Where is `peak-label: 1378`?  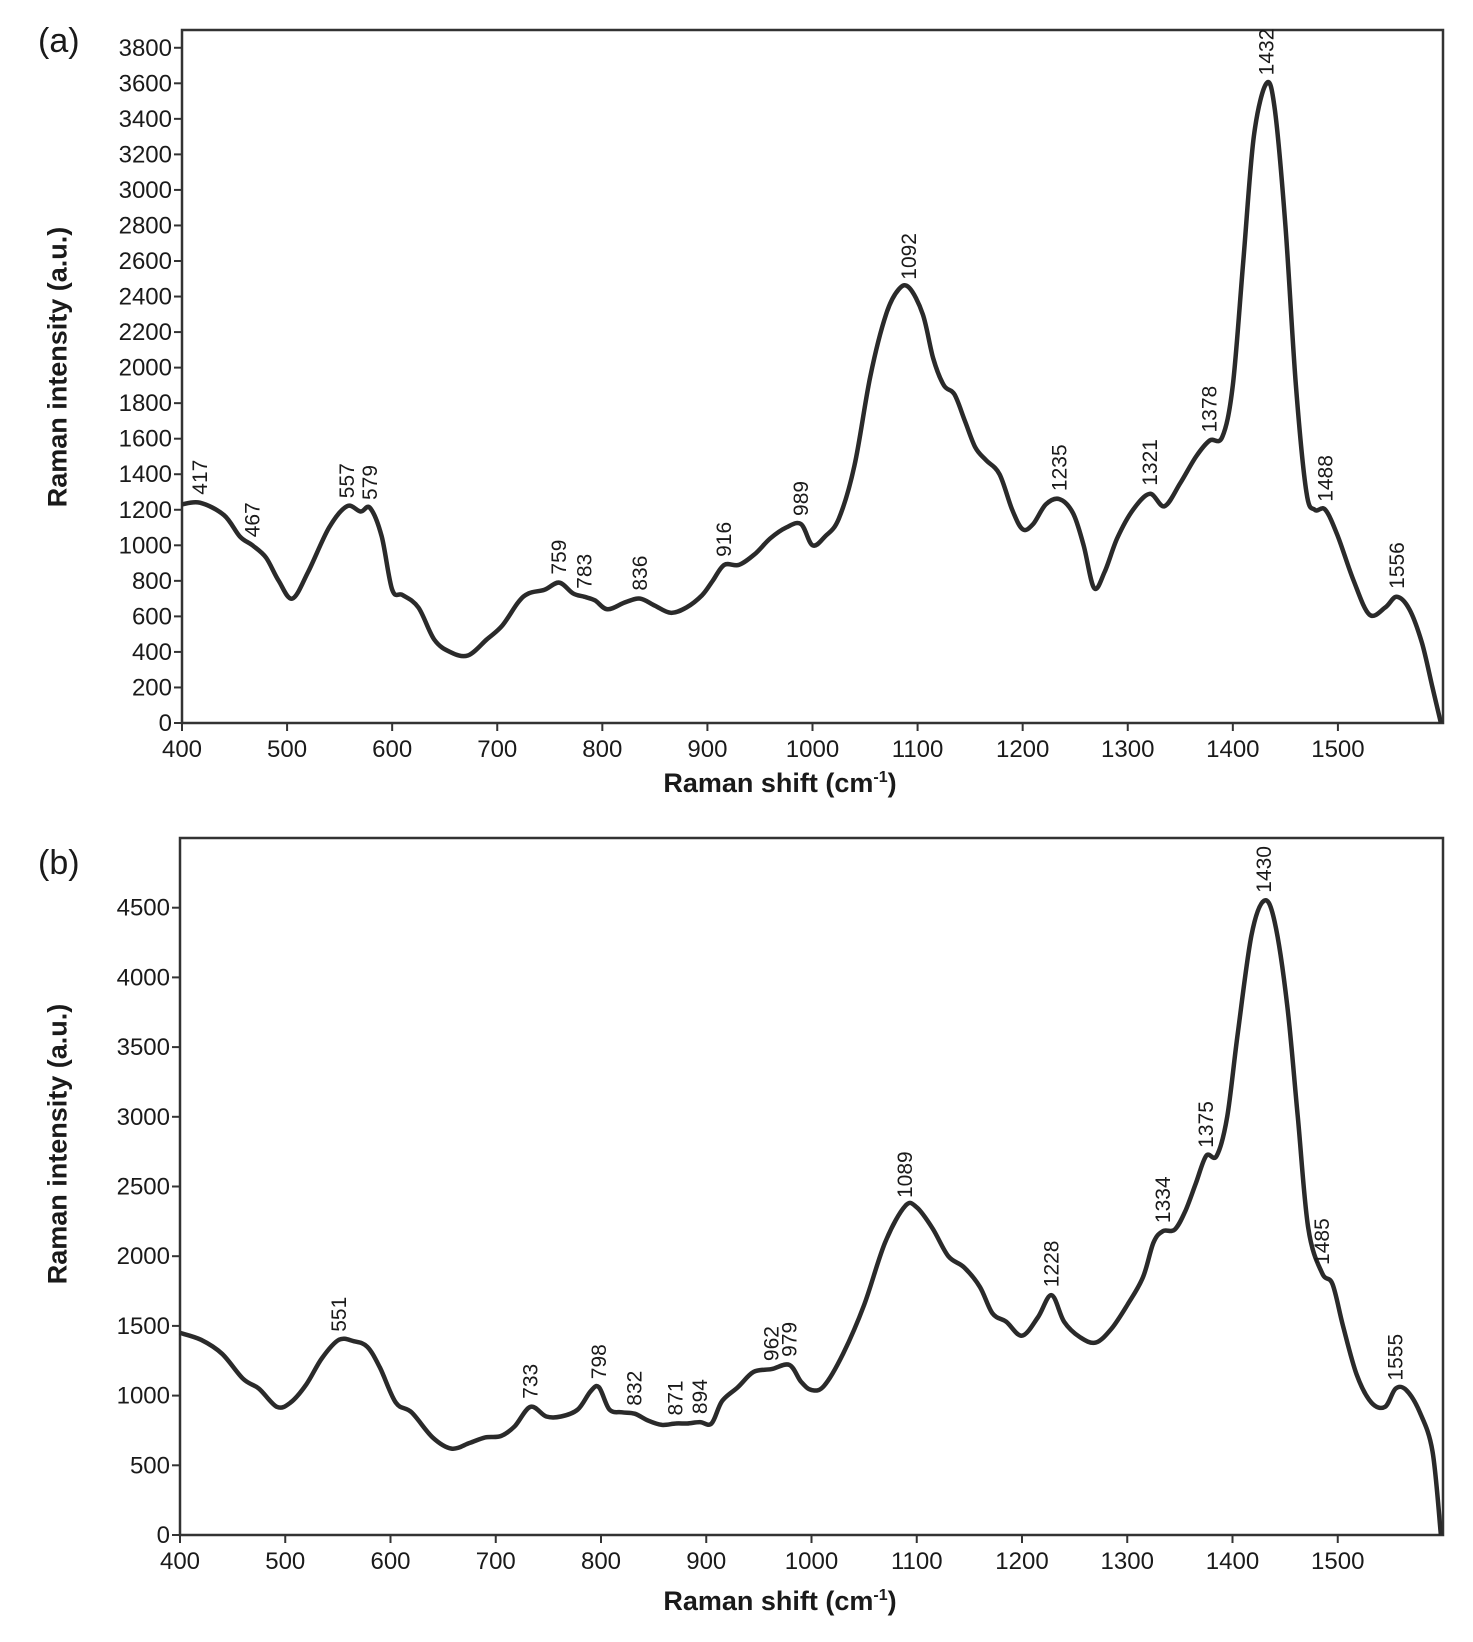
peak-label: 1378 is located at coordinates (1210, 409).